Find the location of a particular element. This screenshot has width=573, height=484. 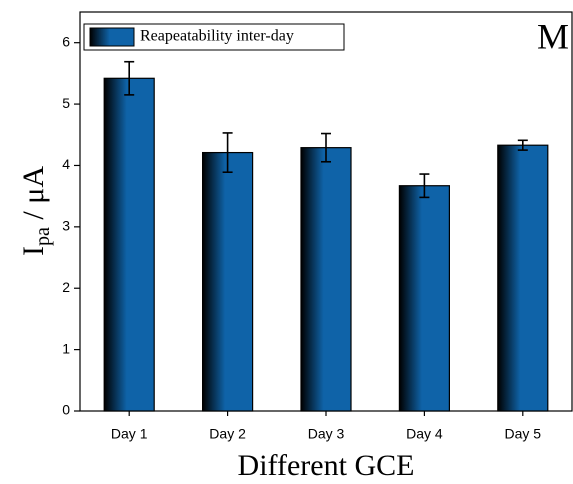

x-tick-label: Day 1 is located at coordinates (129, 434).